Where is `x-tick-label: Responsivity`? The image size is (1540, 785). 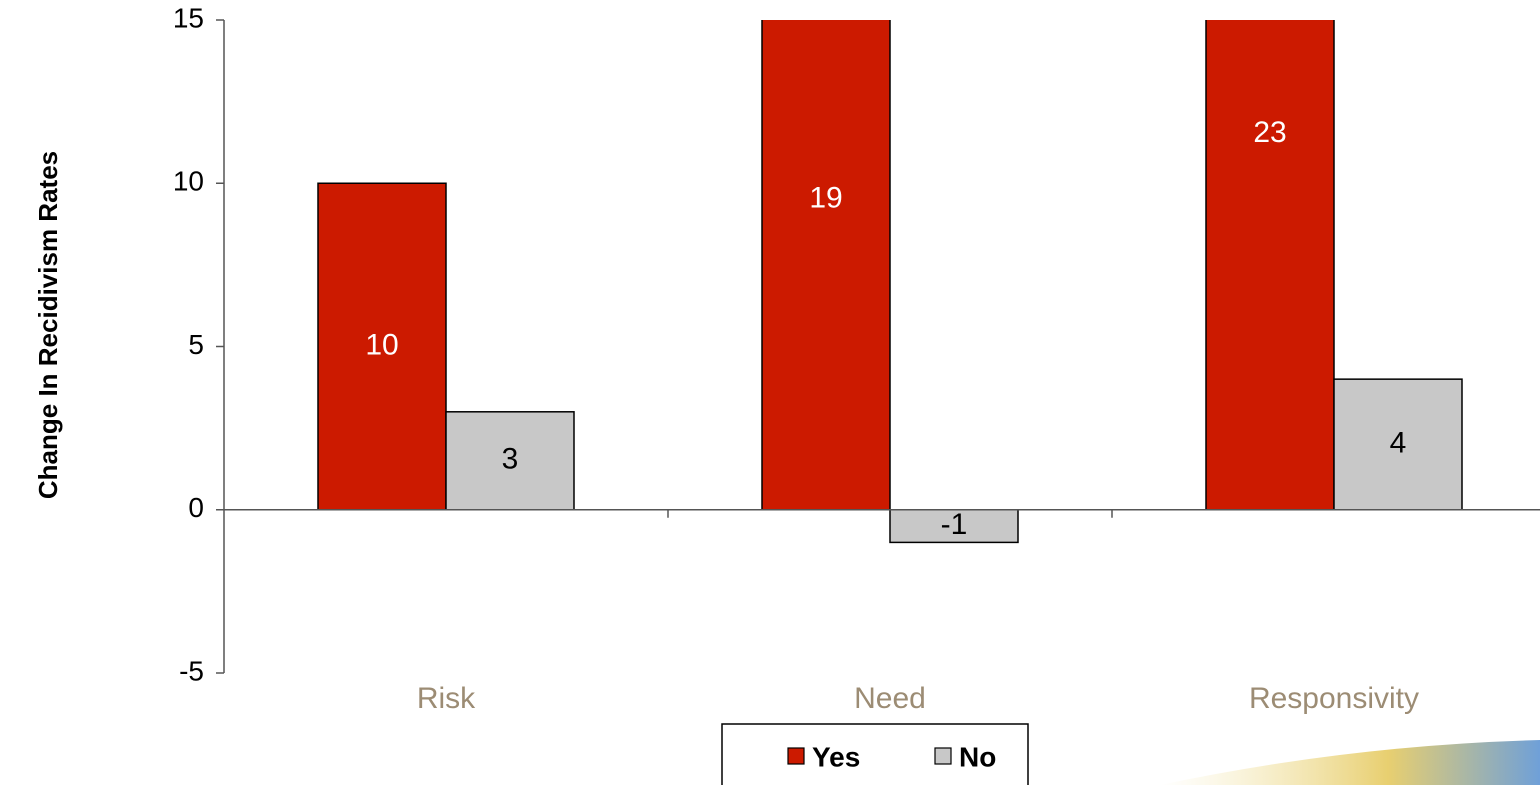 x-tick-label: Responsivity is located at coordinates (1334, 698).